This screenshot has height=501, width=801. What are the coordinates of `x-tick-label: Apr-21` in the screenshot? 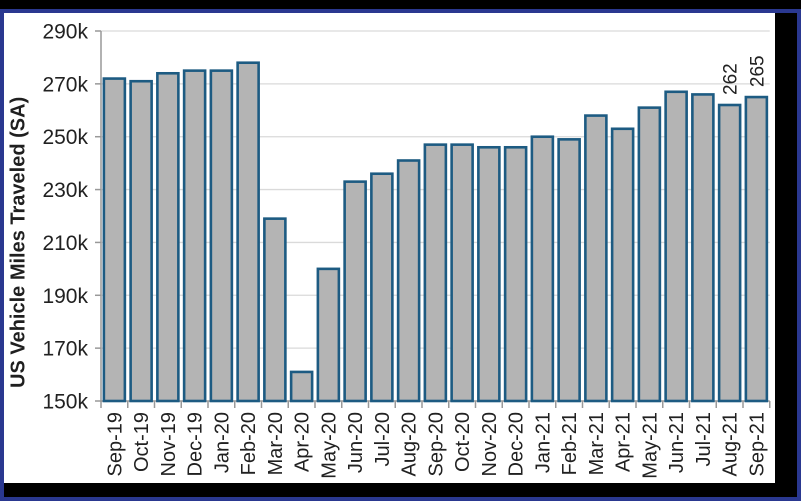 It's located at (624, 442).